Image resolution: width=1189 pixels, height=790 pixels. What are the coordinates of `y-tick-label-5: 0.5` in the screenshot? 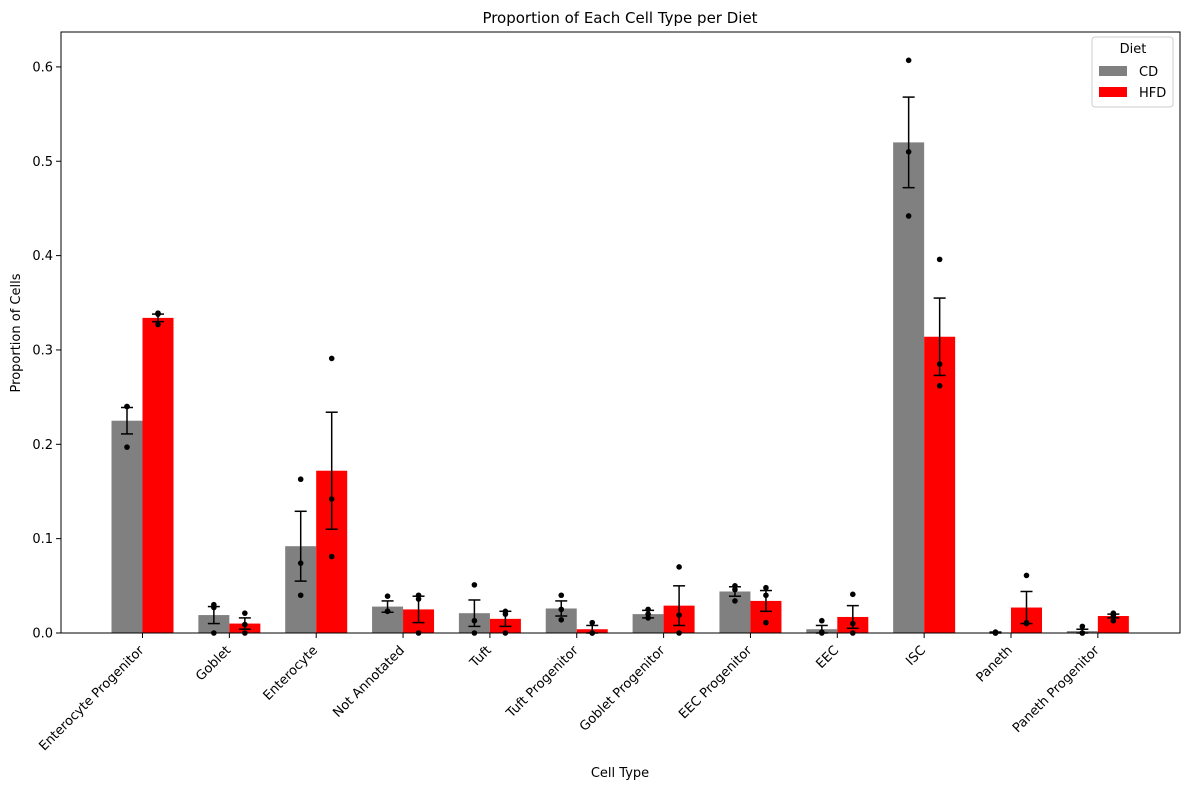 It's located at (42, 162).